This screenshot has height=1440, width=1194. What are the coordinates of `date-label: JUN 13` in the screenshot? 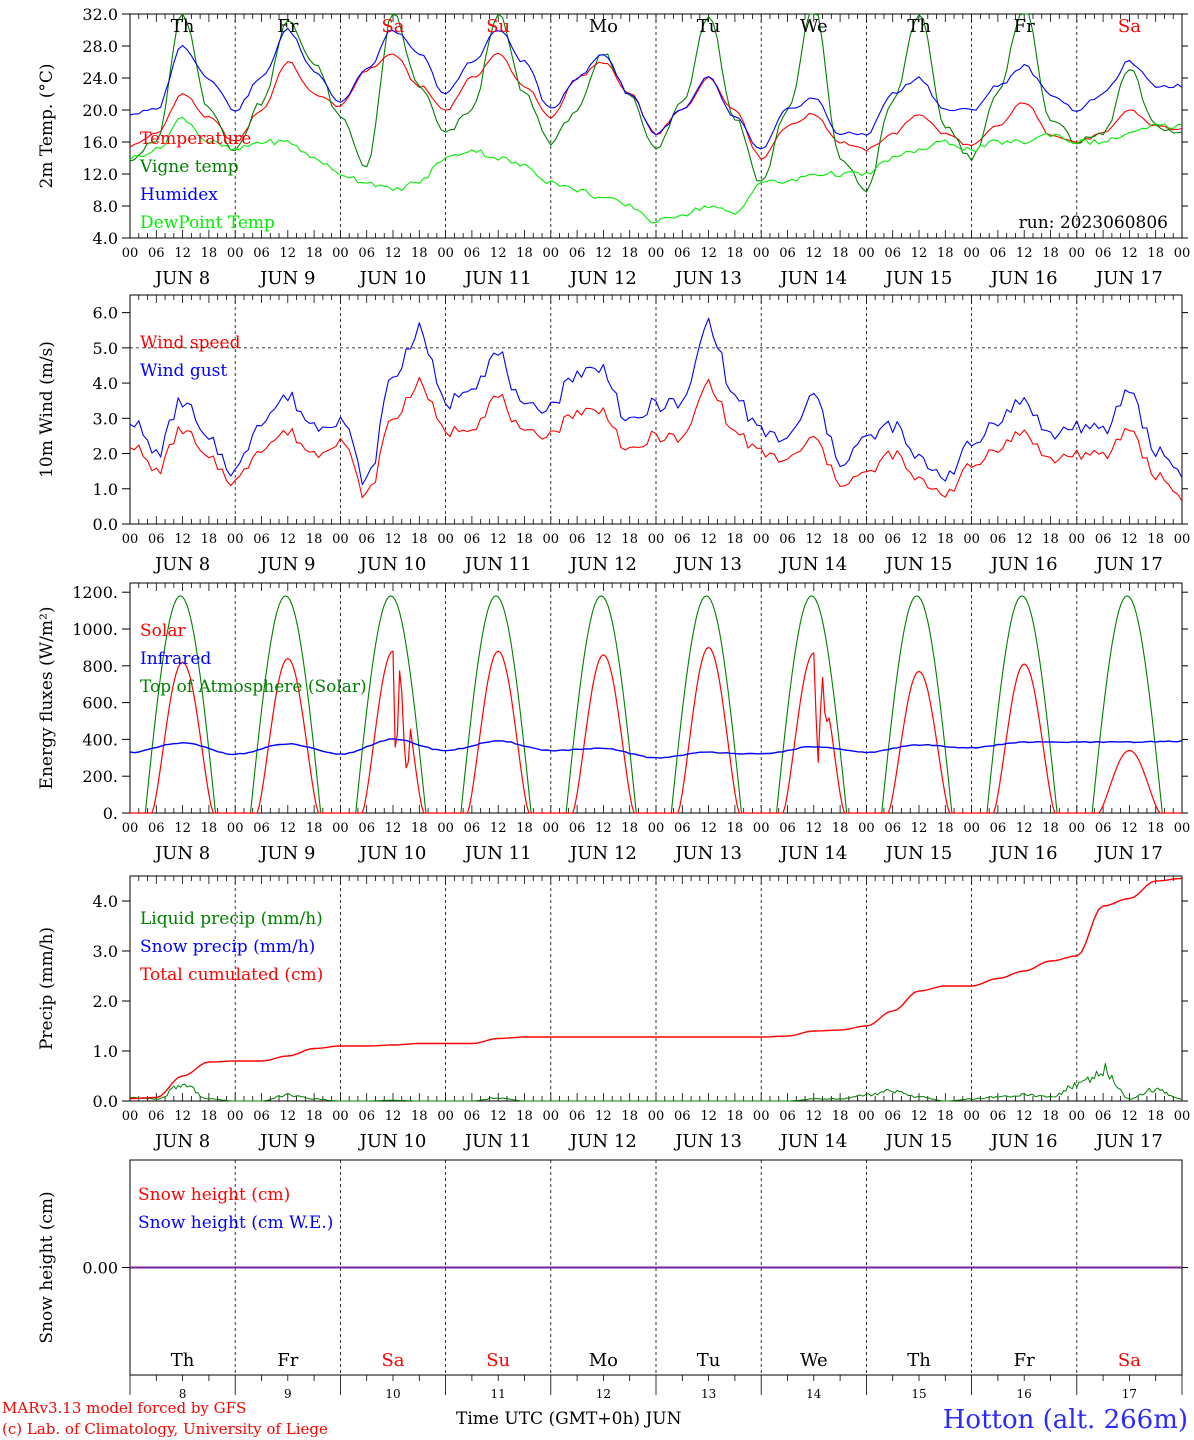 It's located at (707, 1141).